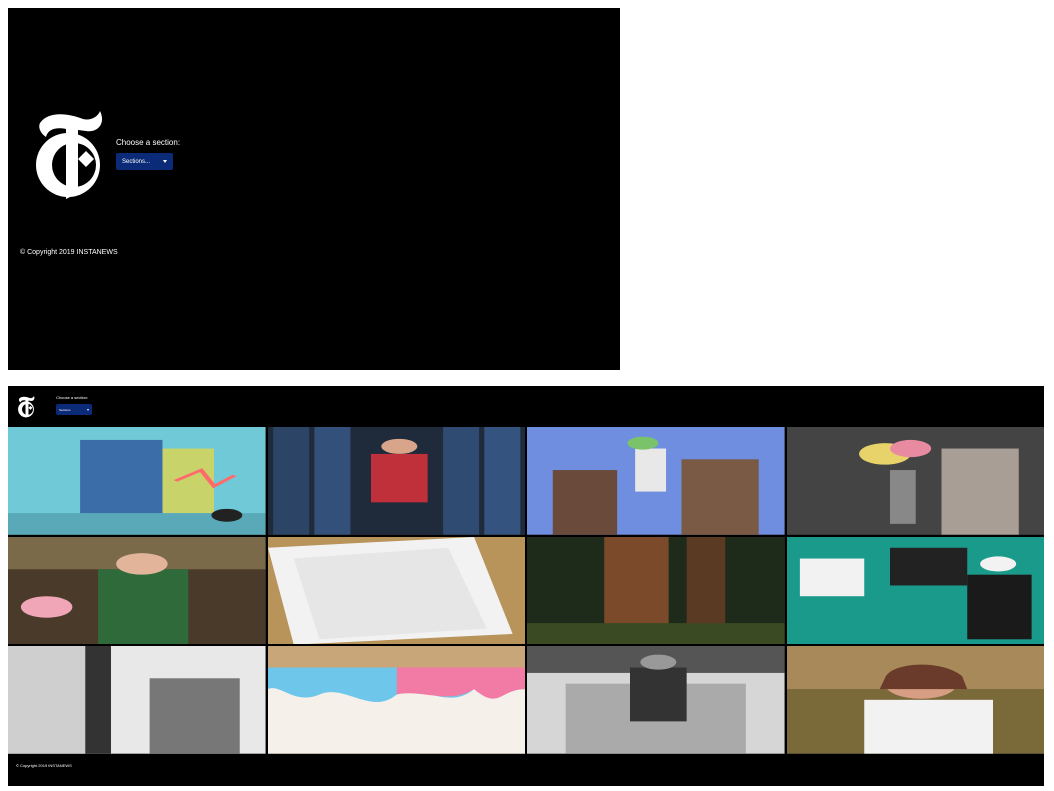 The height and width of the screenshot is (791, 1054). I want to click on article-tile-bw-woman-ties, so click(137, 700).